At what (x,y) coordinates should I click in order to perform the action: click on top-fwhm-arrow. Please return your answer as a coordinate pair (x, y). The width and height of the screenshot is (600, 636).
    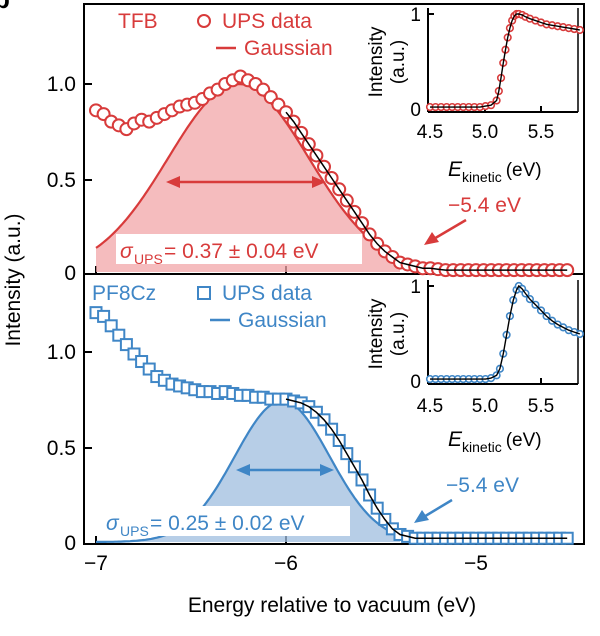
    Looking at the image, I should click on (246, 182).